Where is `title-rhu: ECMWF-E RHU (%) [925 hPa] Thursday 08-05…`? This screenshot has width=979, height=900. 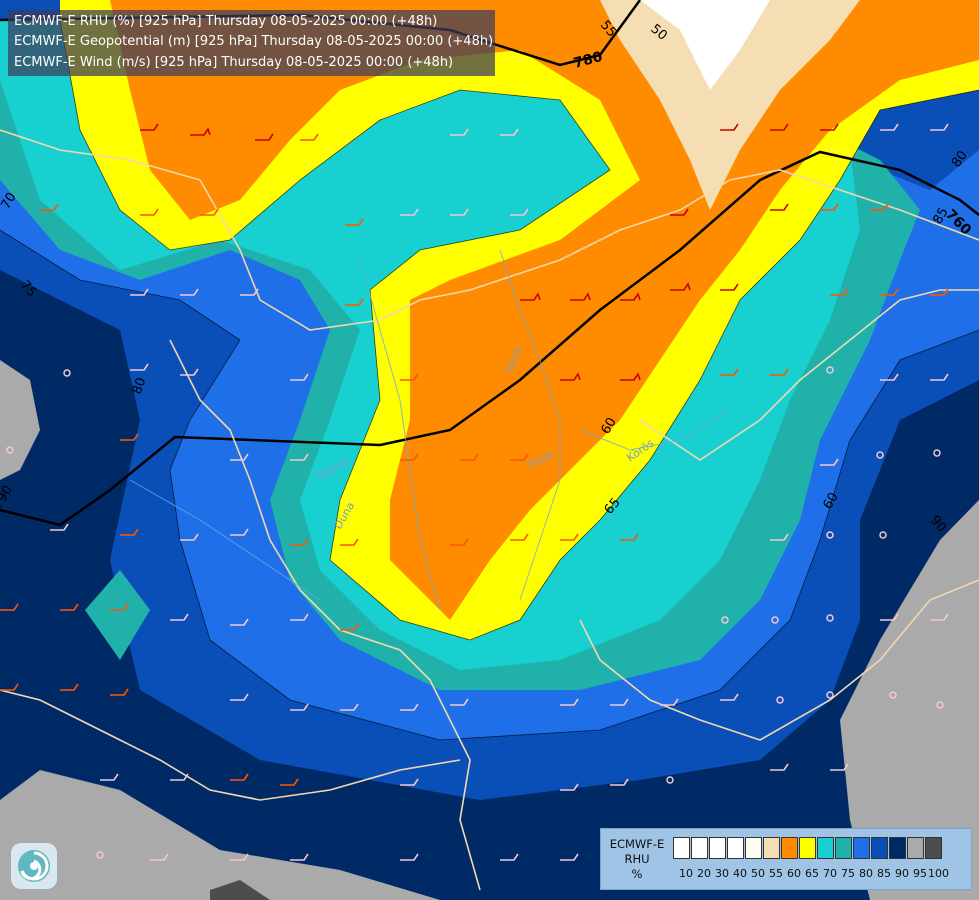
title-rhu: ECMWF-E RHU (%) [925 hPa] Thursday 08-05… is located at coordinates (226, 21).